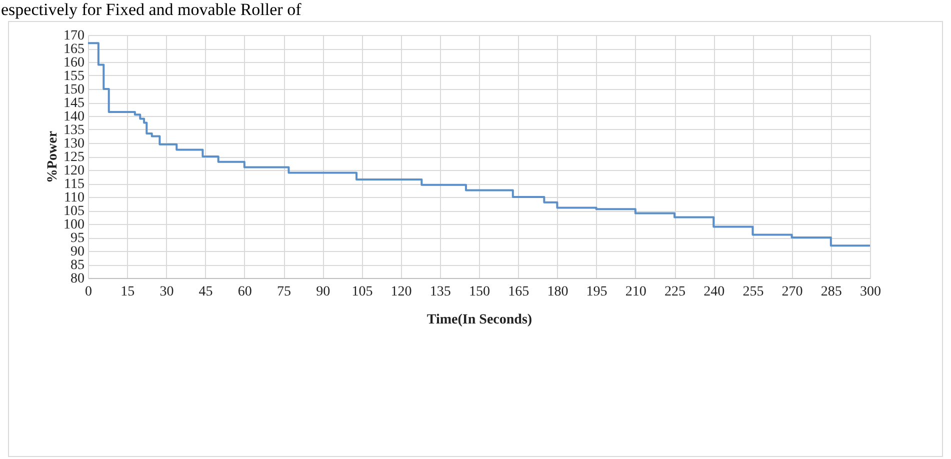 The width and height of the screenshot is (951, 459). What do you see at coordinates (440, 292) in the screenshot?
I see `x-tick-label: 135` at bounding box center [440, 292].